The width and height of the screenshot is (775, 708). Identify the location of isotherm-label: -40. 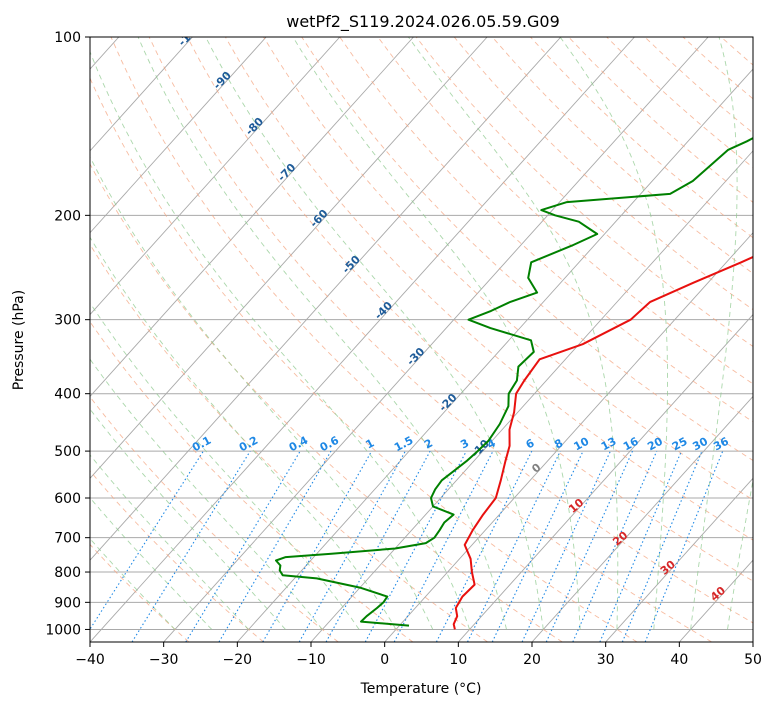
(383, 310).